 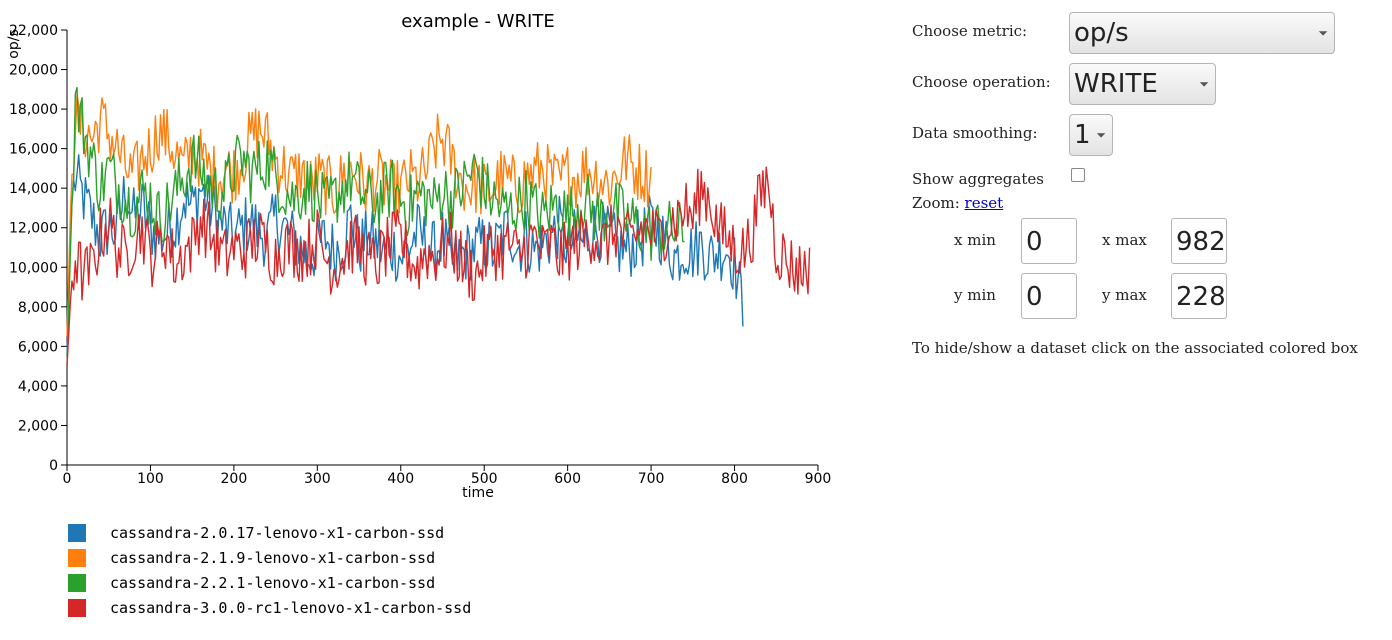 What do you see at coordinates (1049, 241) in the screenshot?
I see `xmin-input: 0` at bounding box center [1049, 241].